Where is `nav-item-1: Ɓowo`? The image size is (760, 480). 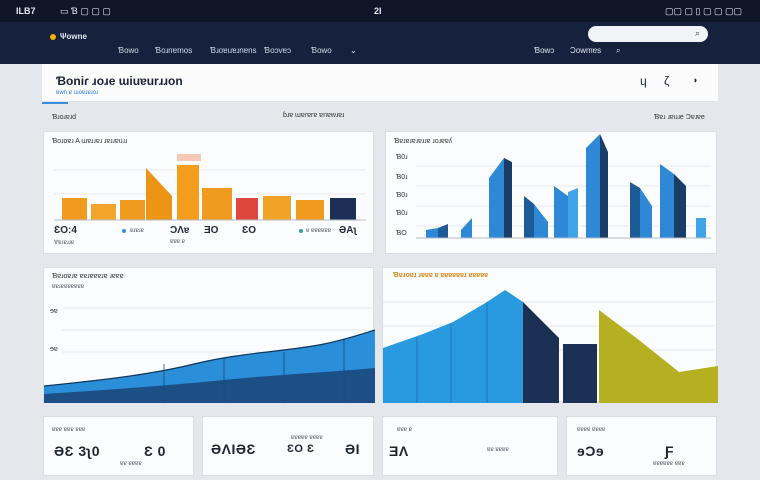 nav-item-1: Ɓowo is located at coordinates (128, 50).